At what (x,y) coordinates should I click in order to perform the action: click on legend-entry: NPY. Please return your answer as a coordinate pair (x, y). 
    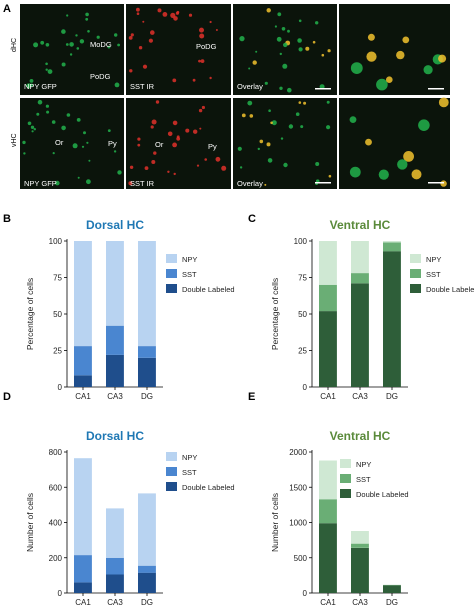
    Looking at the image, I should click on (189, 259).